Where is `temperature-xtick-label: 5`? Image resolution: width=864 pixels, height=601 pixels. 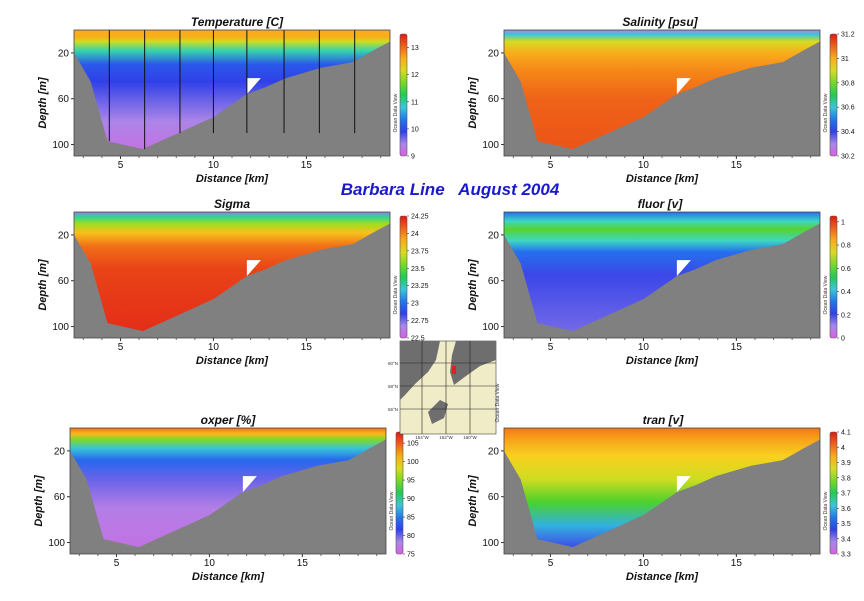 temperature-xtick-label: 5 is located at coordinates (121, 165).